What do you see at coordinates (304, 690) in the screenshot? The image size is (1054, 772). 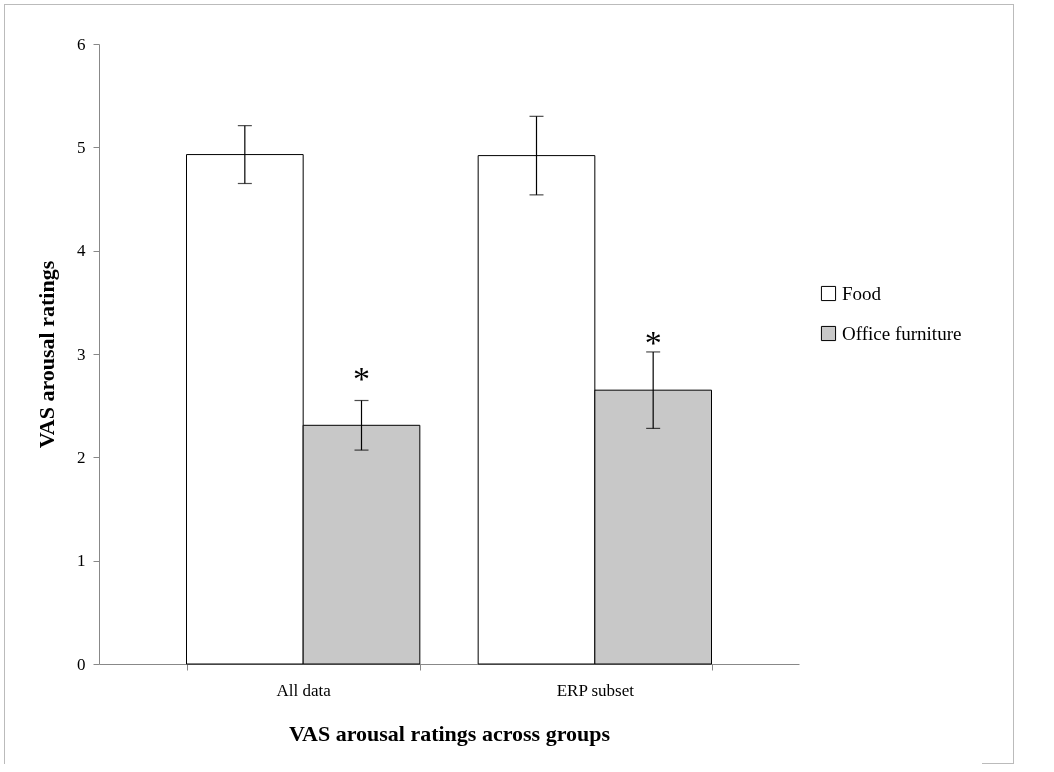 I see `x-tick-label: All data` at bounding box center [304, 690].